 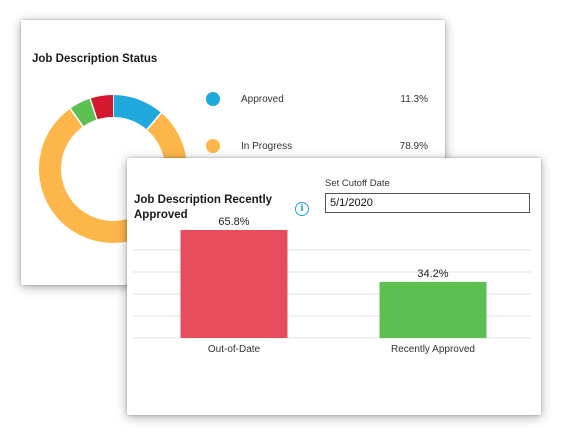 I want to click on bar-value-label: 65.8%, so click(x=233, y=222).